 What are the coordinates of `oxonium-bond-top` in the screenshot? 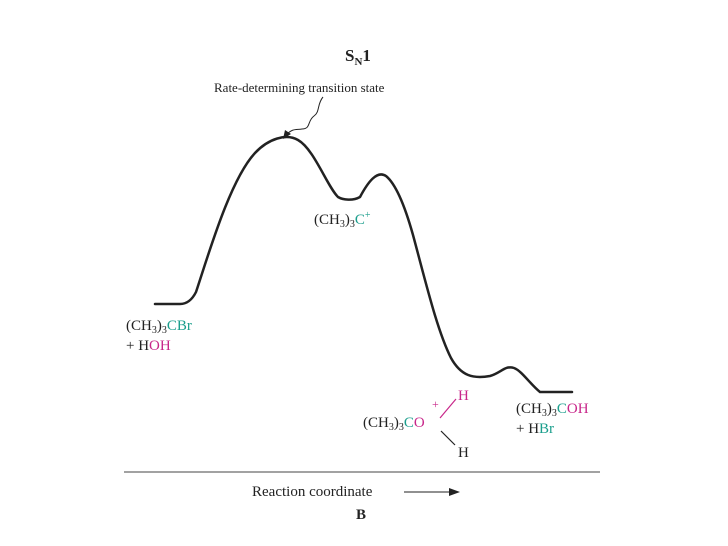 It's located at (448, 408).